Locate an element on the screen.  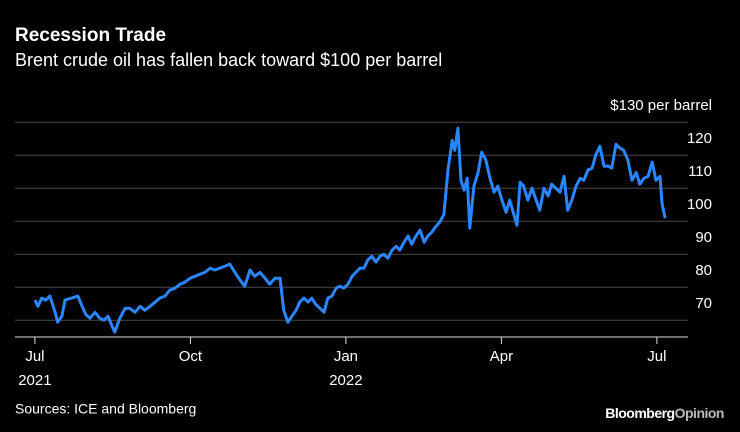
logo-accent: Opinion is located at coordinates (699, 413).